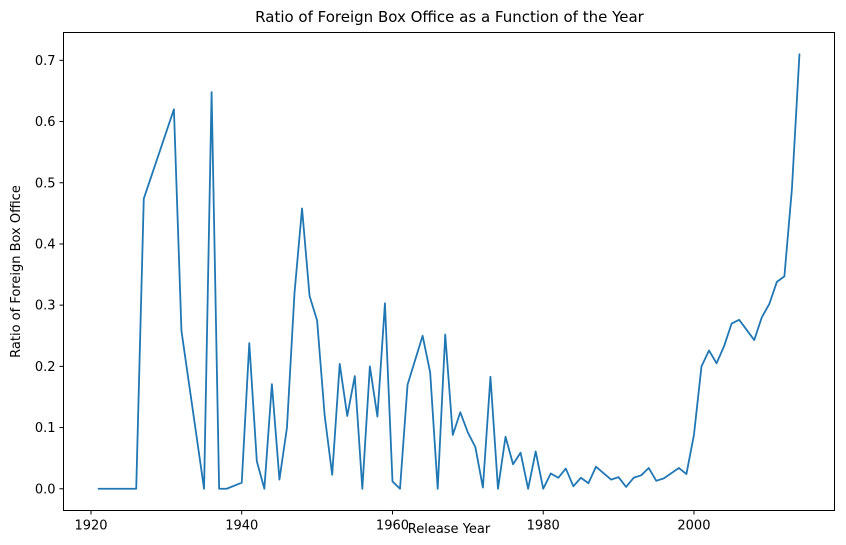 The width and height of the screenshot is (846, 545). Describe the element at coordinates (45, 61) in the screenshot. I see `y-tick-label: 0.7` at that location.